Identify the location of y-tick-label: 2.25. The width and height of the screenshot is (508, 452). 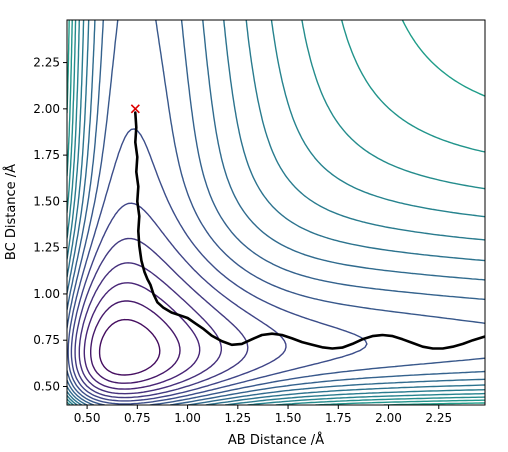
(46, 63).